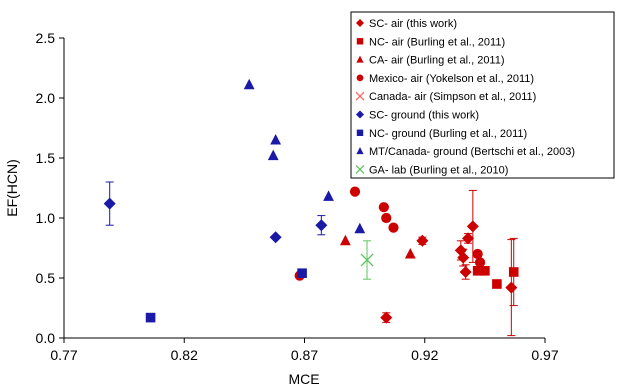  Describe the element at coordinates (184, 355) in the screenshot. I see `x-tick-label: 0.82` at that location.